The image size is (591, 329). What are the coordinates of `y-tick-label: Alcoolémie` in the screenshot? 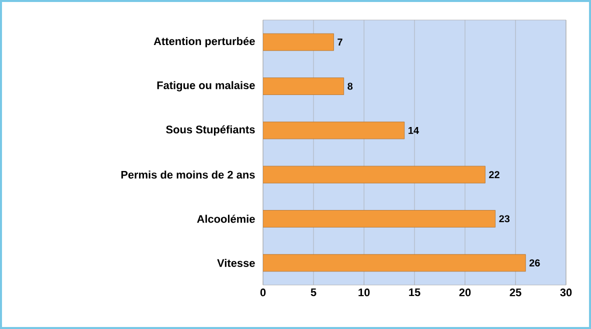 It's located at (226, 218).